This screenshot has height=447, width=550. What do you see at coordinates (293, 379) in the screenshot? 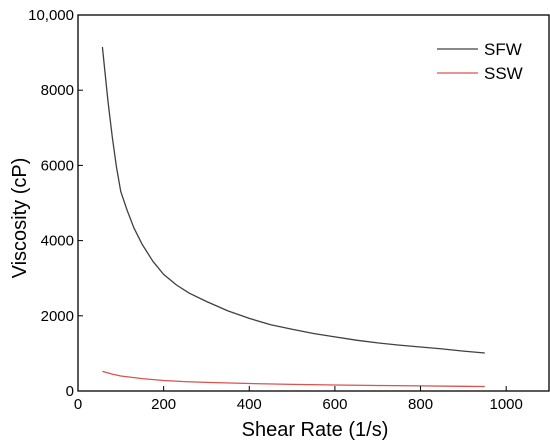
I see `series-line-ssw` at bounding box center [293, 379].